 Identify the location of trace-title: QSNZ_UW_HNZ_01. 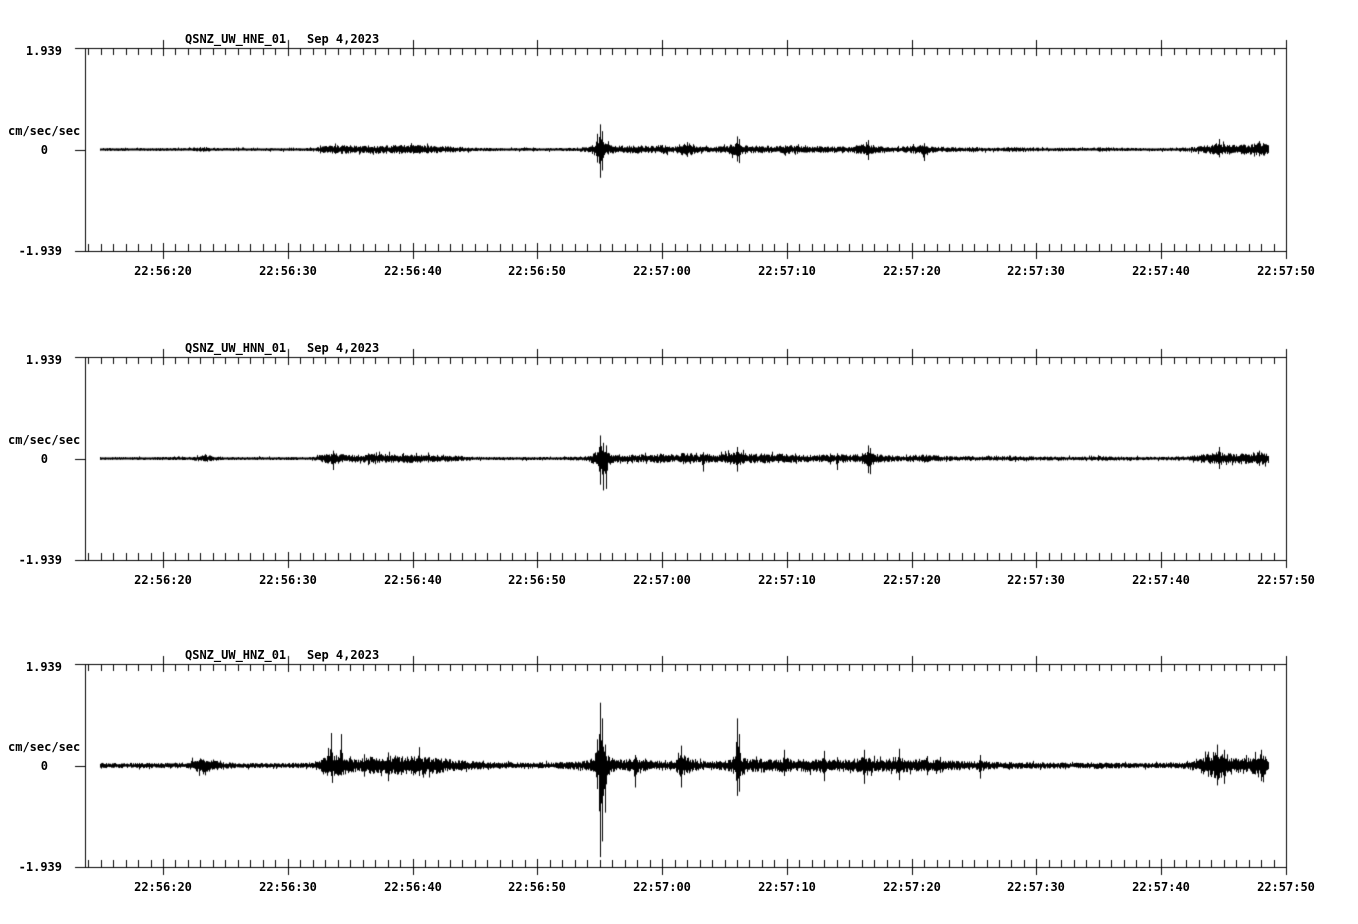
(236, 655).